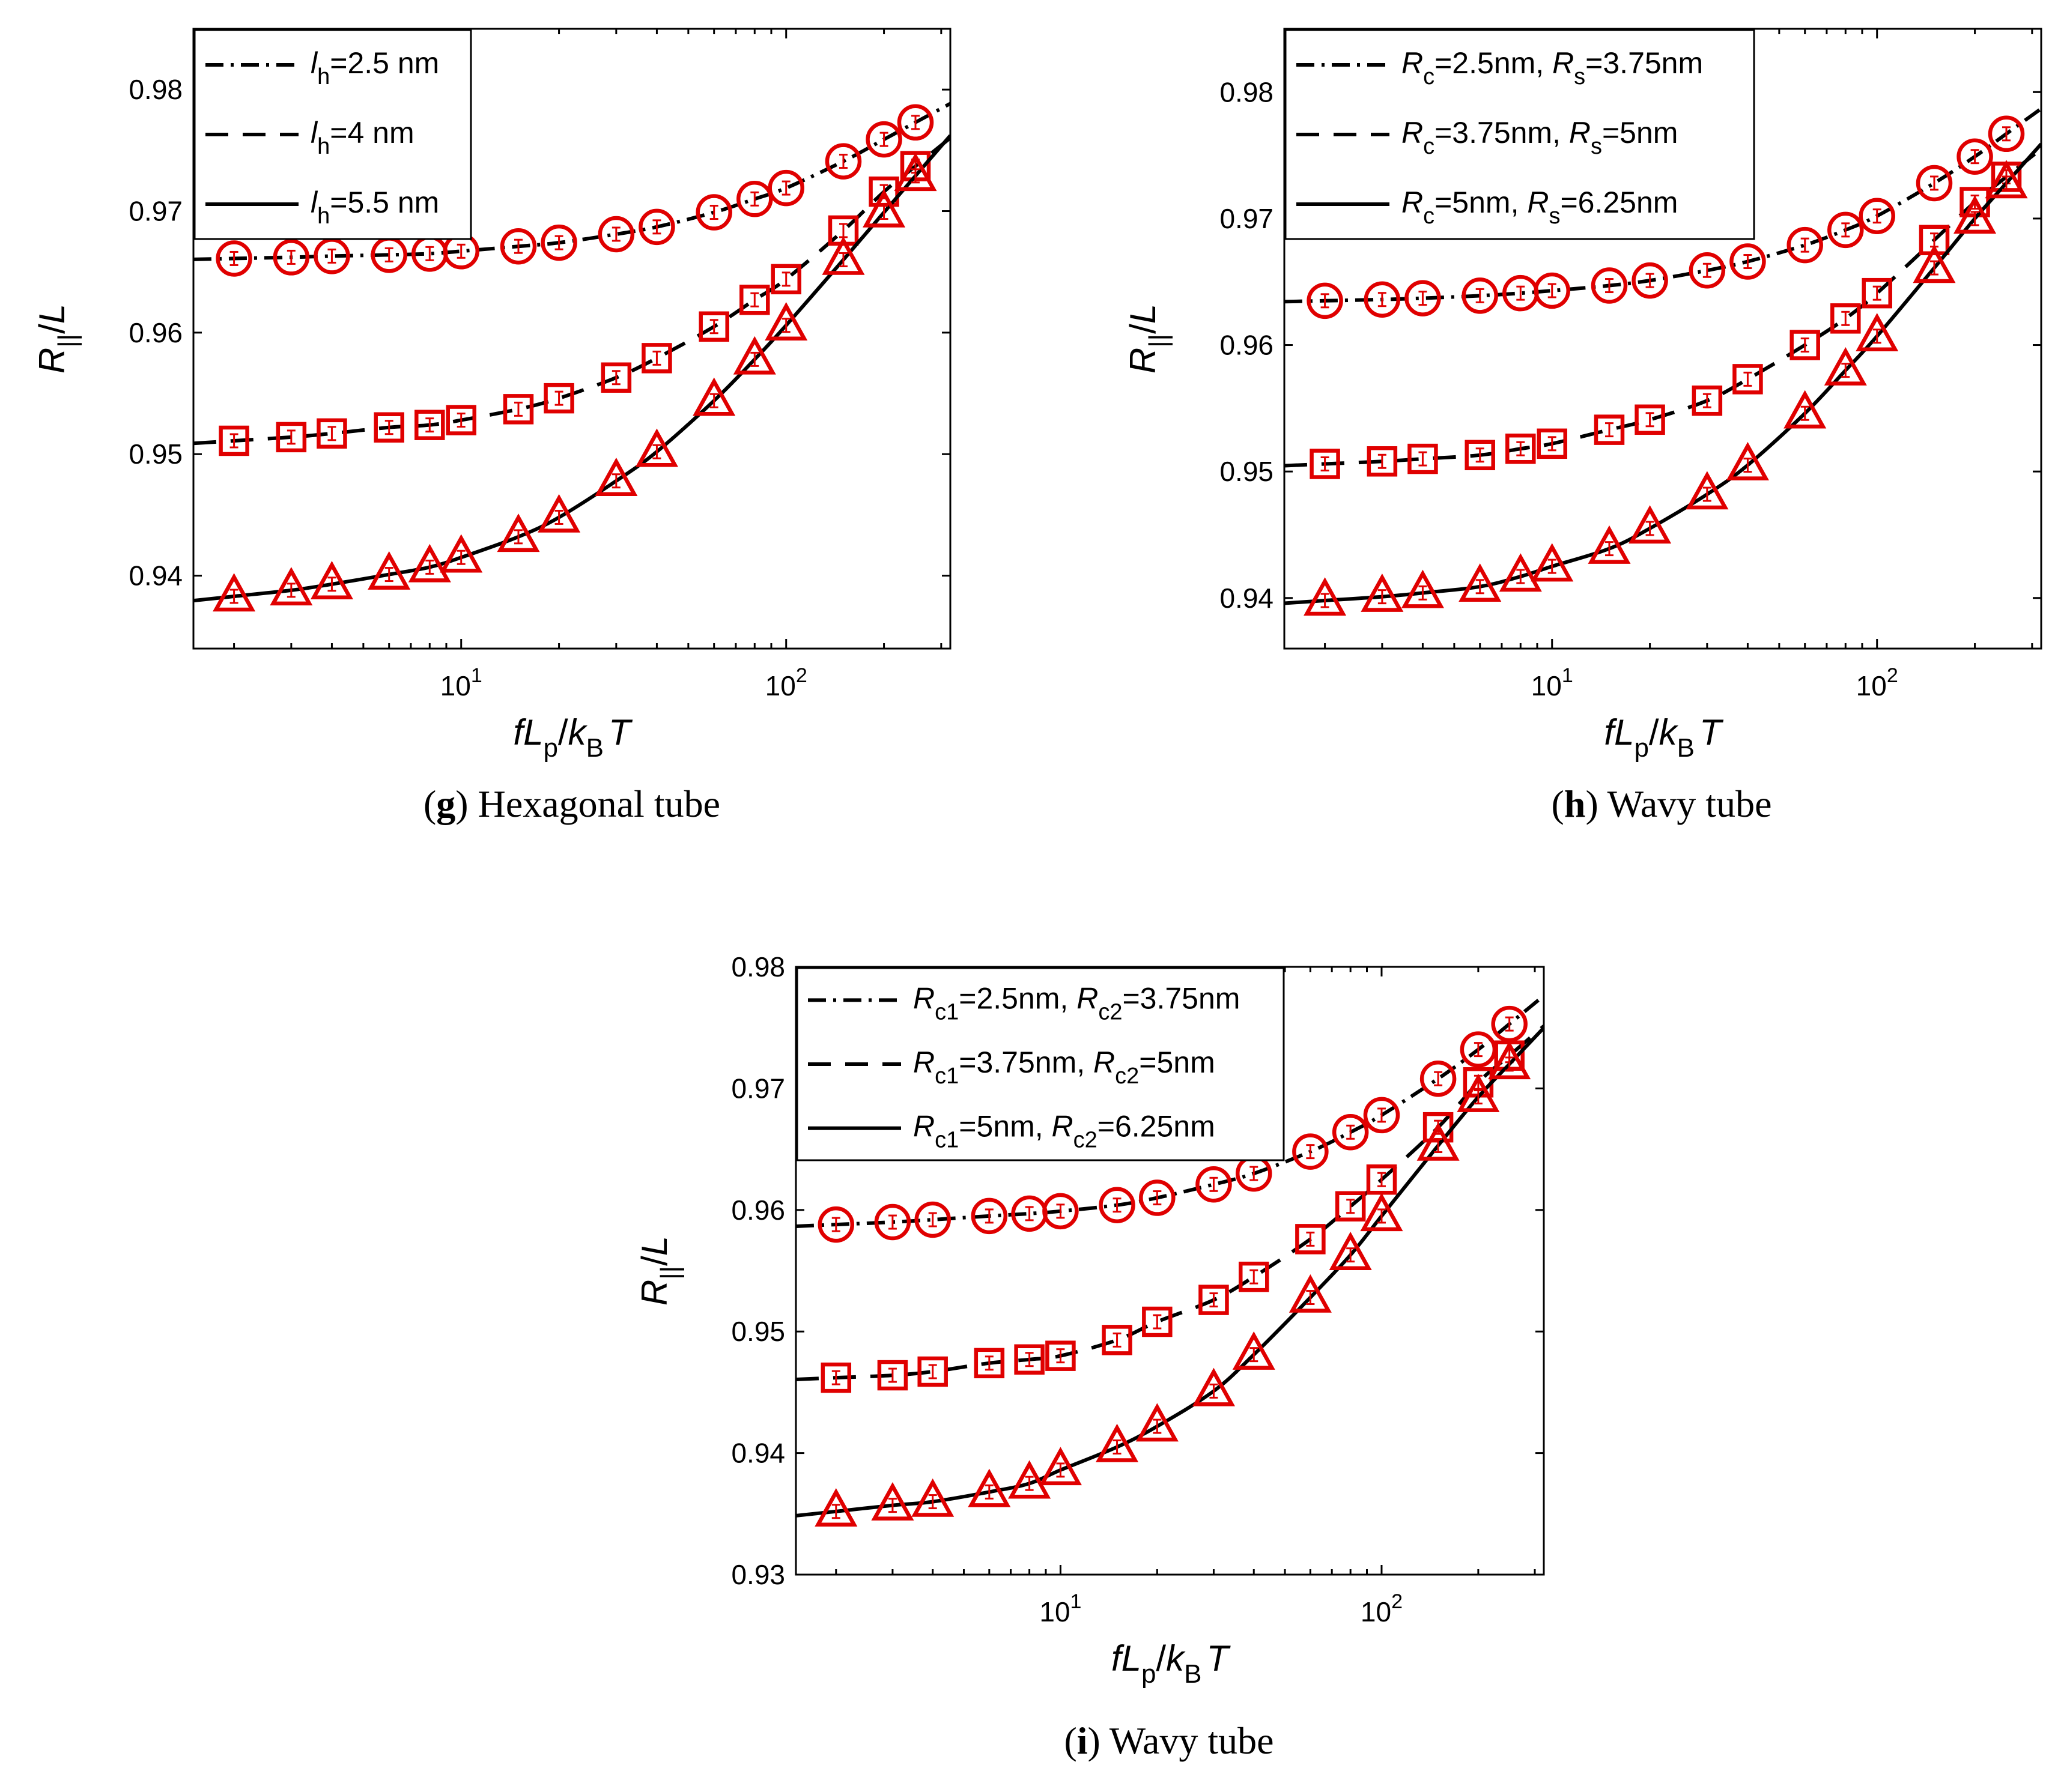 The width and height of the screenshot is (2049, 1792). I want to click on legend-label: lh=4 nm, so click(362, 137).